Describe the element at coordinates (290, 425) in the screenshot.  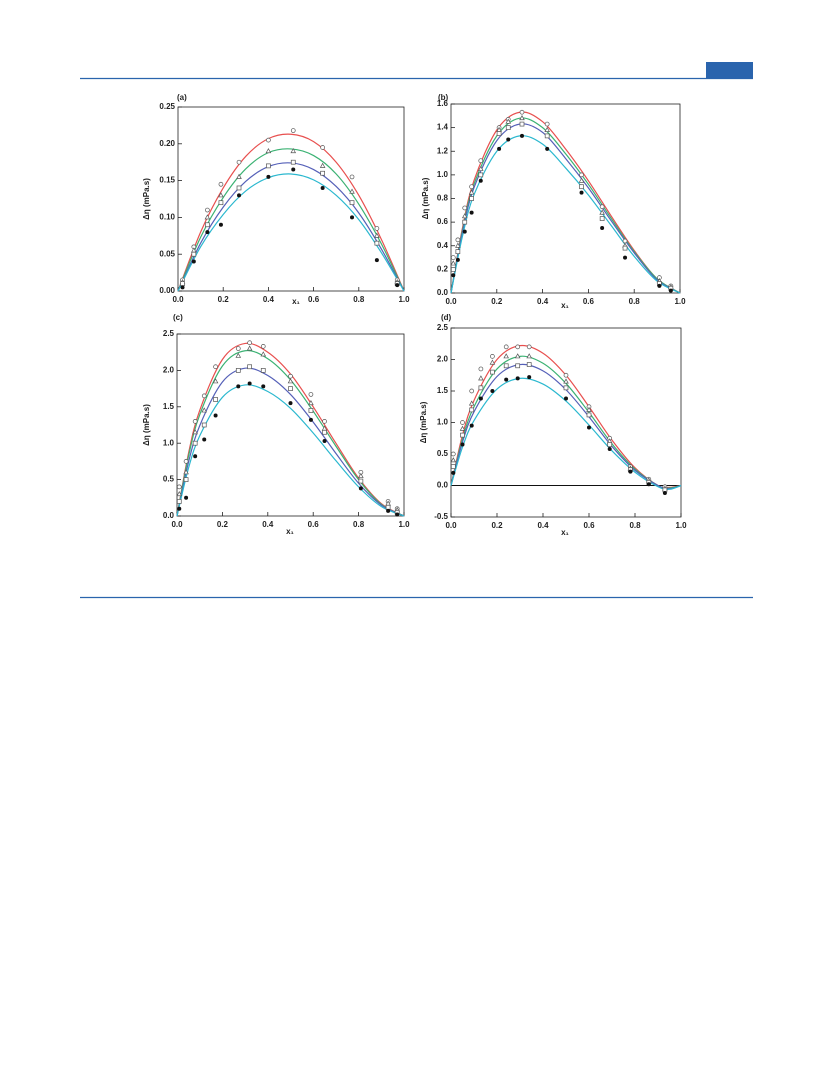
I see `plot-frame` at that location.